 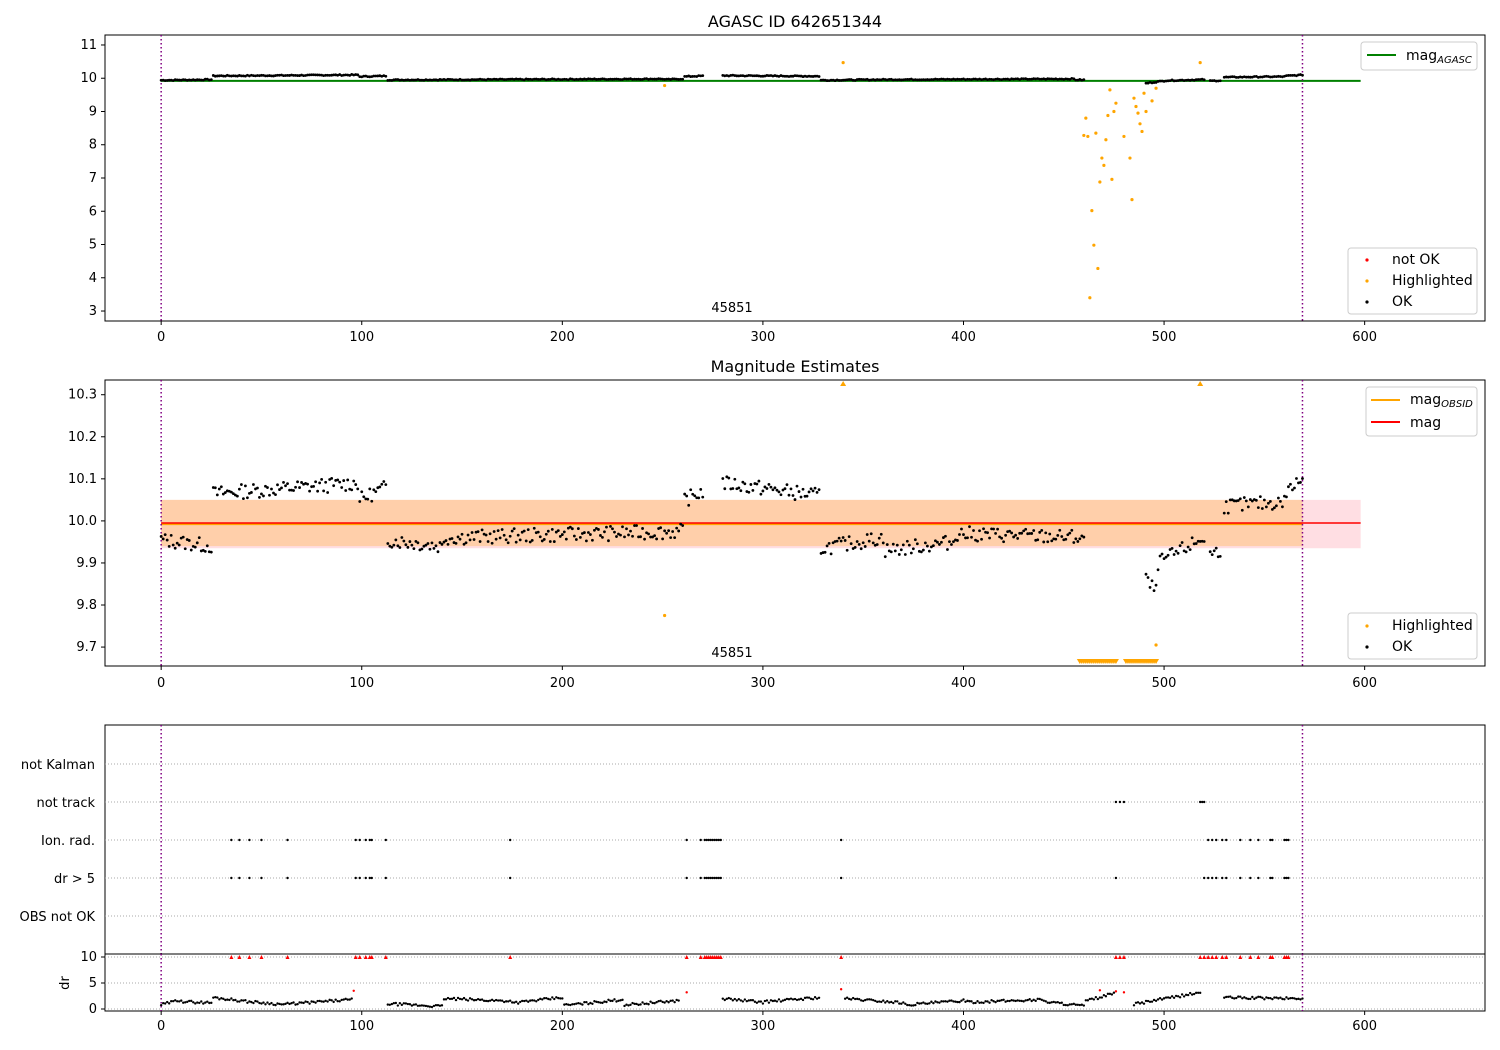 I want to click on legend-mag-obsid: magOBSID, so click(x=1441, y=401).